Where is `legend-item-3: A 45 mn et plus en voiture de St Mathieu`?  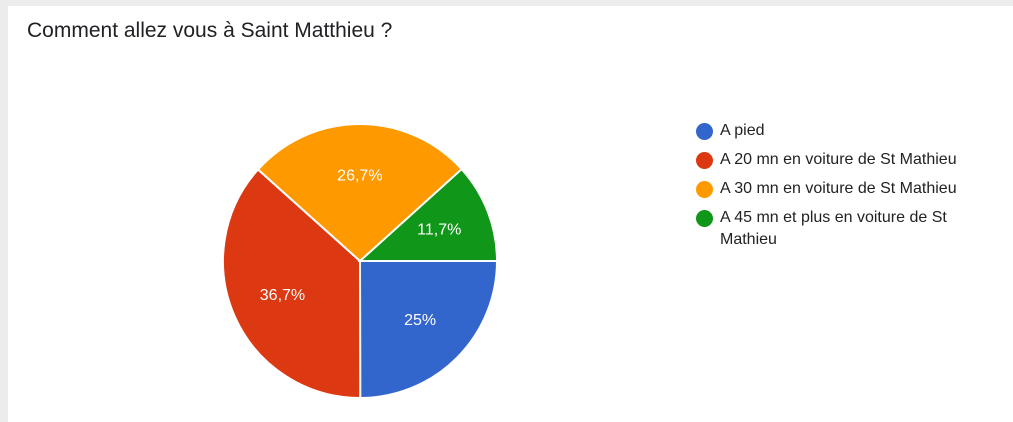
legend-item-3: A 45 mn et plus en voiture de St Mathieu is located at coordinates (846, 229).